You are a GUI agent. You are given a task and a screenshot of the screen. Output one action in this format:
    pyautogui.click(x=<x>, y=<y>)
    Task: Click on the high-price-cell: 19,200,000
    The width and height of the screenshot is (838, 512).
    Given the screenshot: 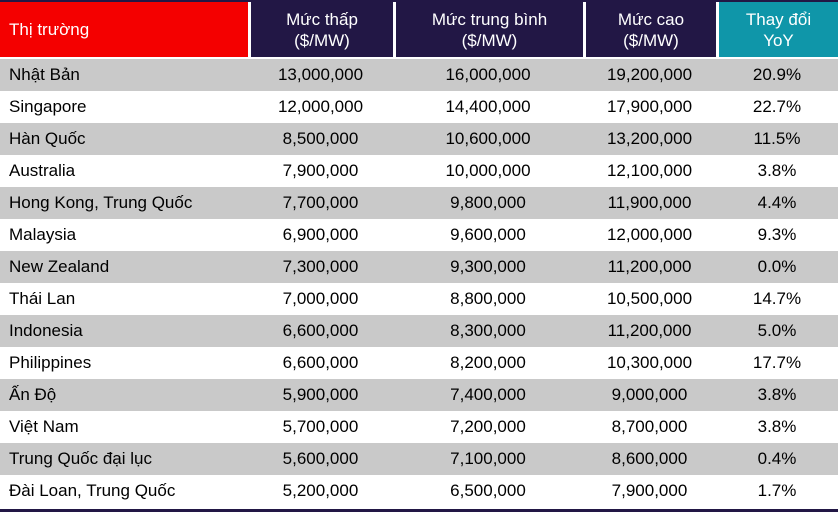 What is the action you would take?
    pyautogui.click(x=649, y=75)
    